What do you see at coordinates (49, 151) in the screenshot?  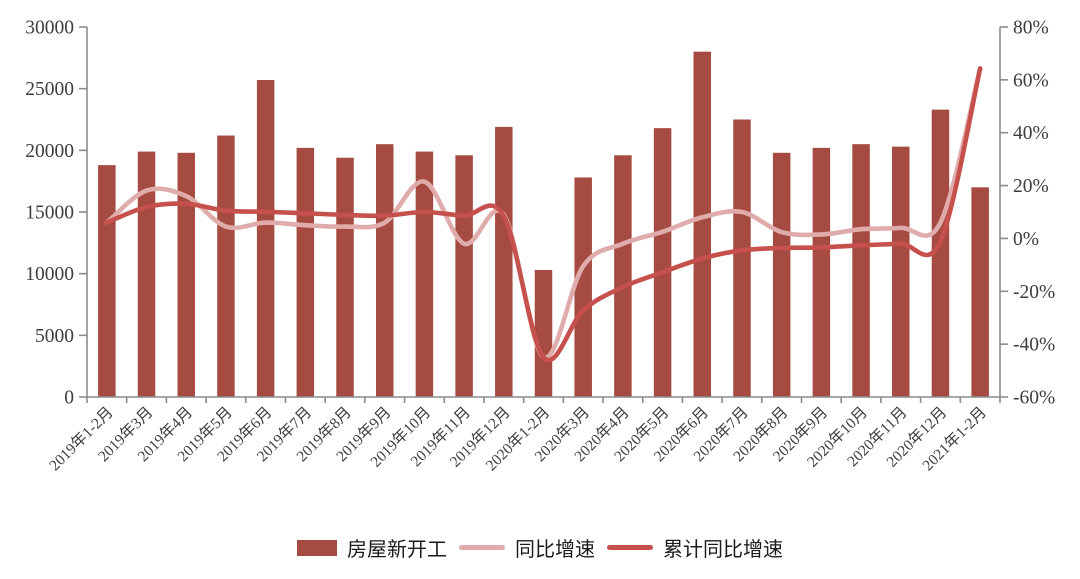 I see `left-tick-label: 20000` at bounding box center [49, 151].